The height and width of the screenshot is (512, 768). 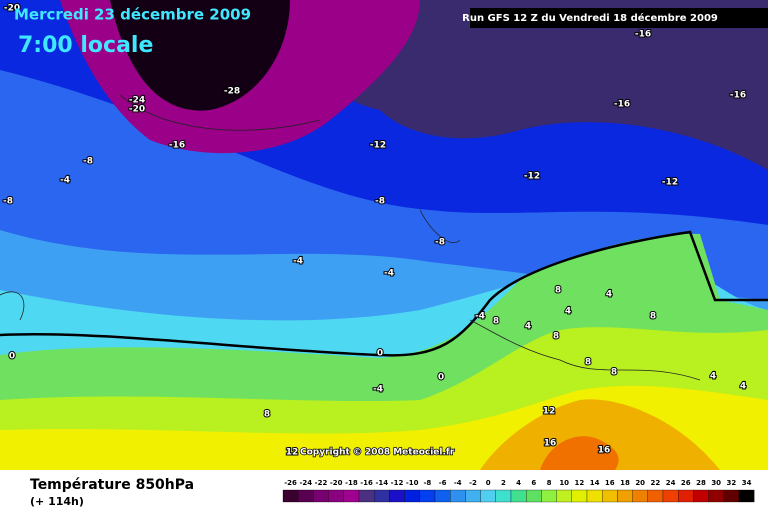 What do you see at coordinates (85, 45) in the screenshot?
I see `time: 7:00 locale` at bounding box center [85, 45].